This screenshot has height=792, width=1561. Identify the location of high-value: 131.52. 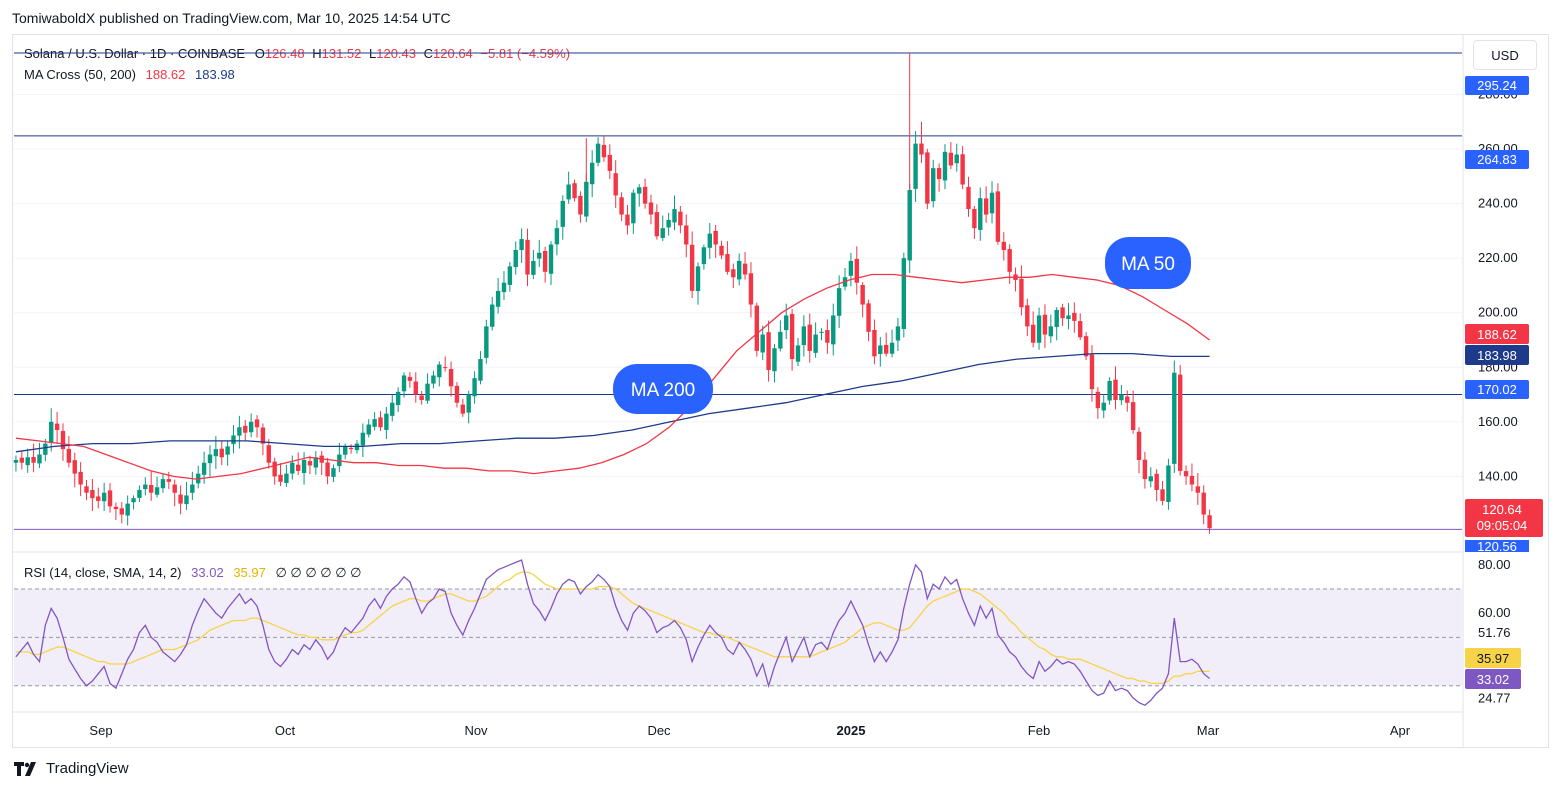
(341, 53).